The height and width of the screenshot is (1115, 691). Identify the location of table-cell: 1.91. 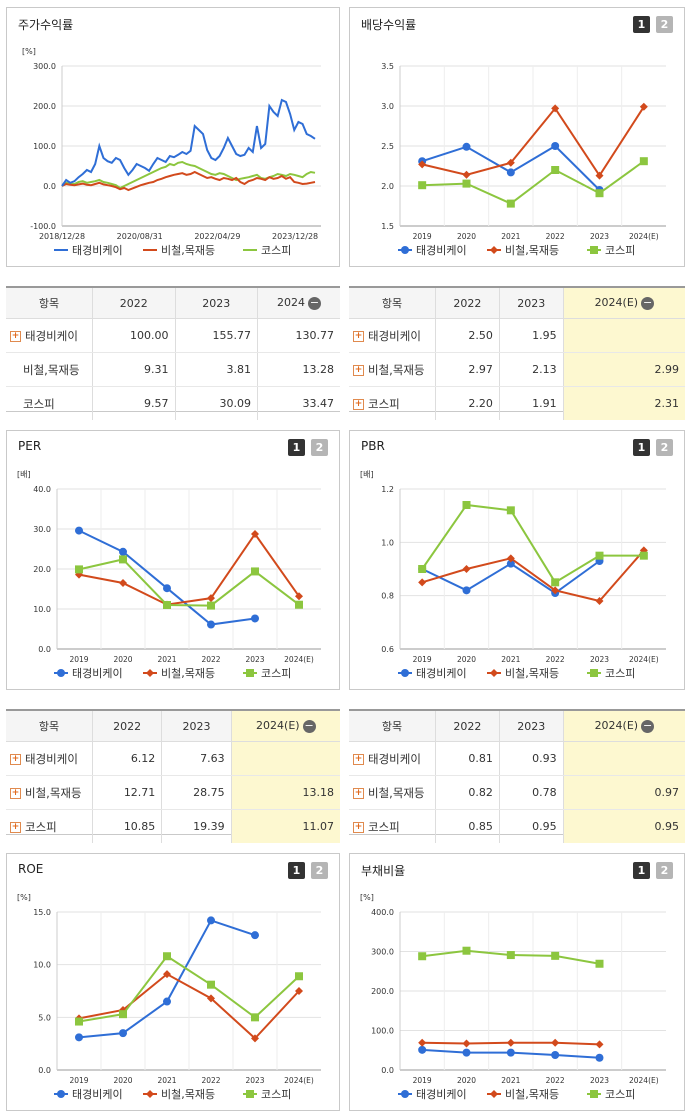
(531, 403).